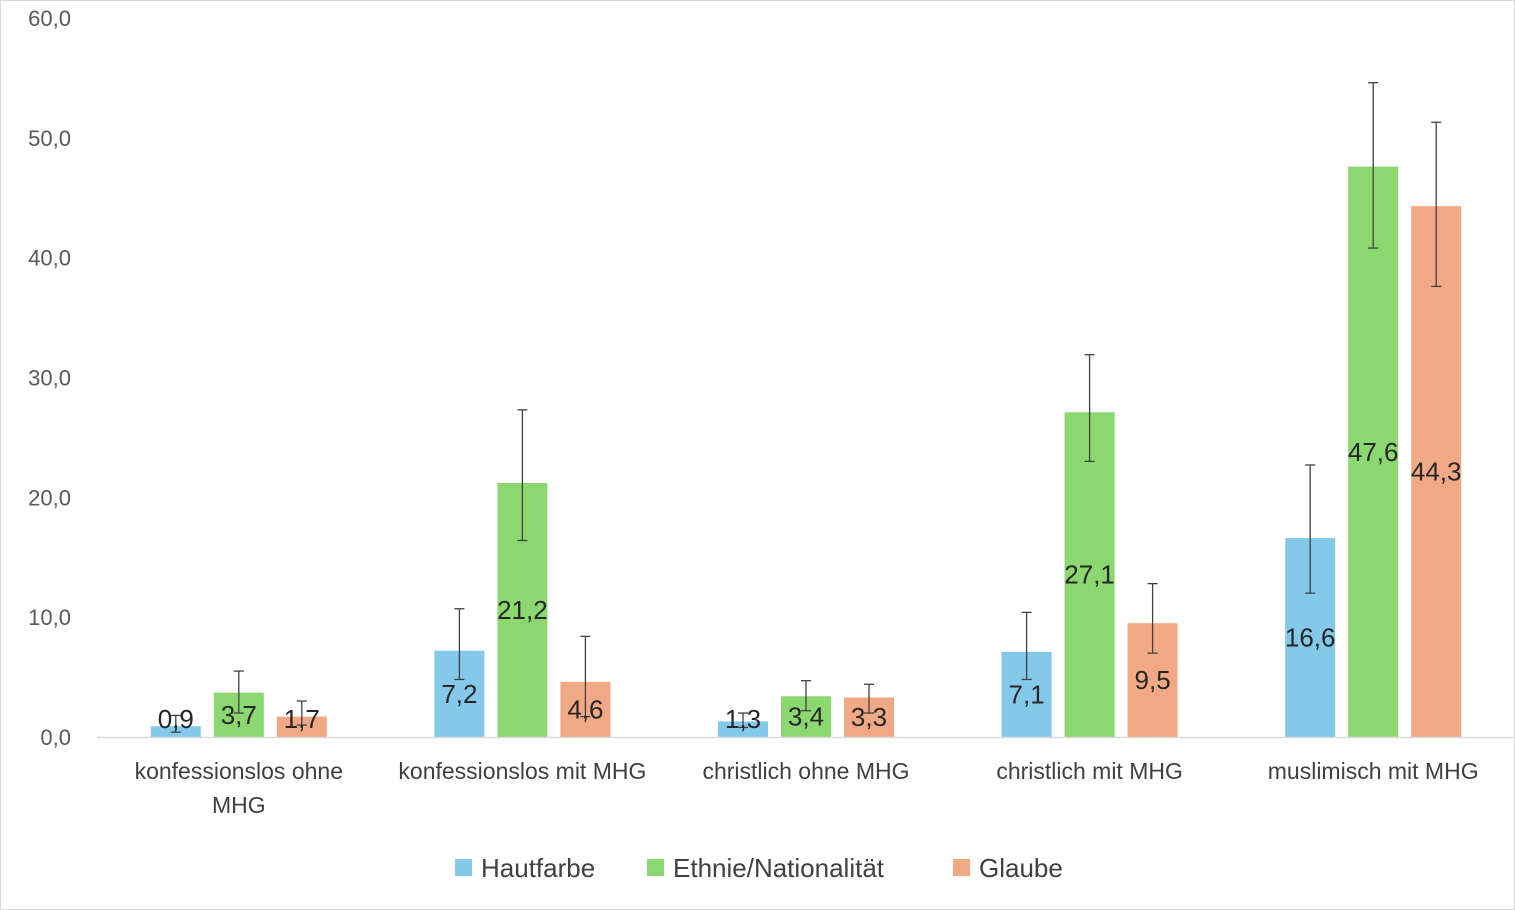 This screenshot has width=1515, height=910. I want to click on category-label: christlich mit MHG, so click(1089, 771).